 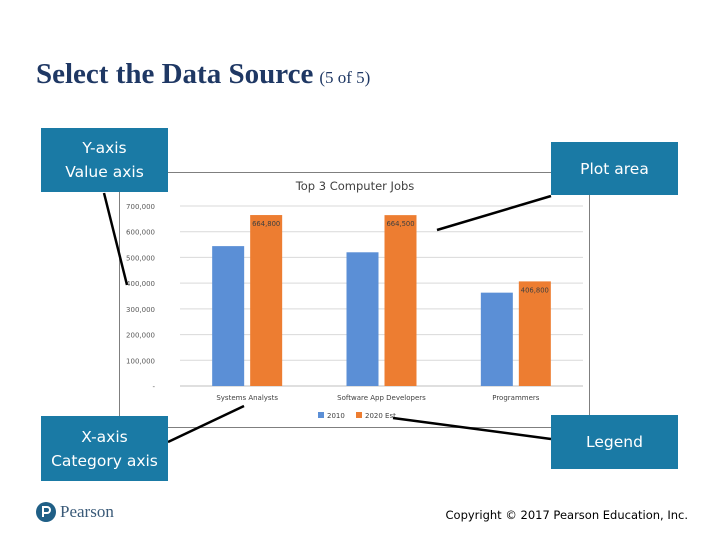 What do you see at coordinates (535, 290) in the screenshot?
I see `data-label: 406,800` at bounding box center [535, 290].